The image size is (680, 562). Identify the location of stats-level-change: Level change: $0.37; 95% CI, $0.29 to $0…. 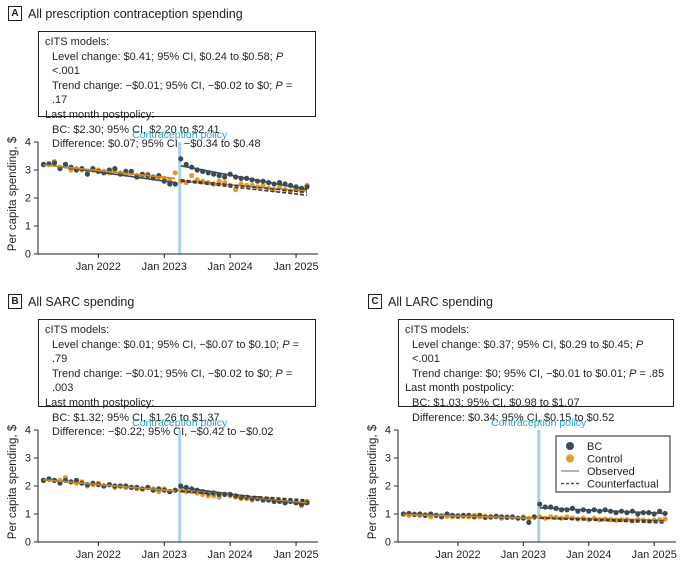
(528, 352).